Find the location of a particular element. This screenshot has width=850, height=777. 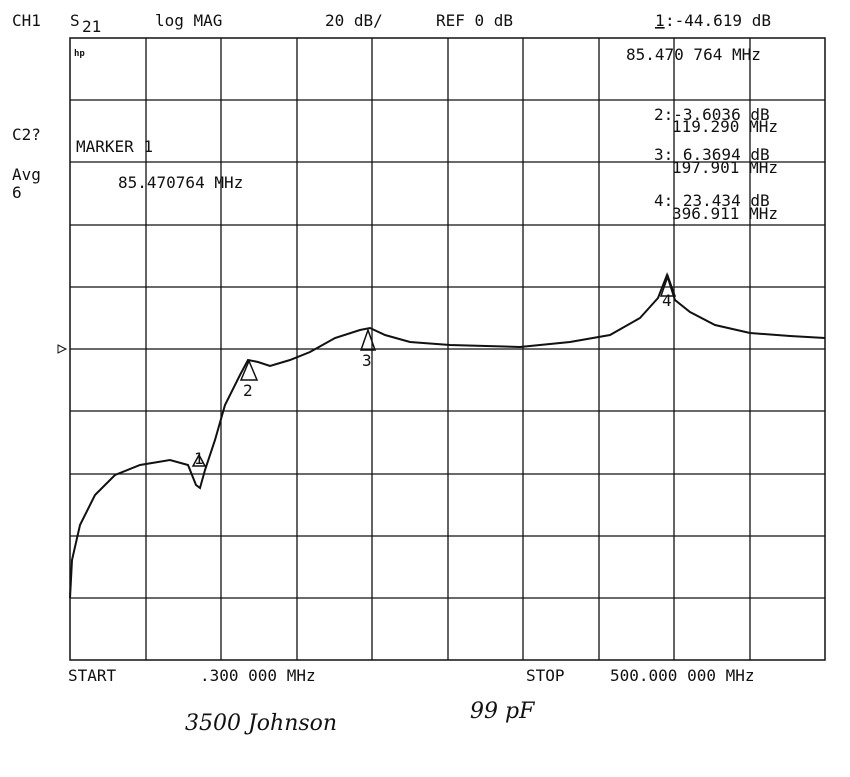

trace-markers is located at coordinates (434, 370).